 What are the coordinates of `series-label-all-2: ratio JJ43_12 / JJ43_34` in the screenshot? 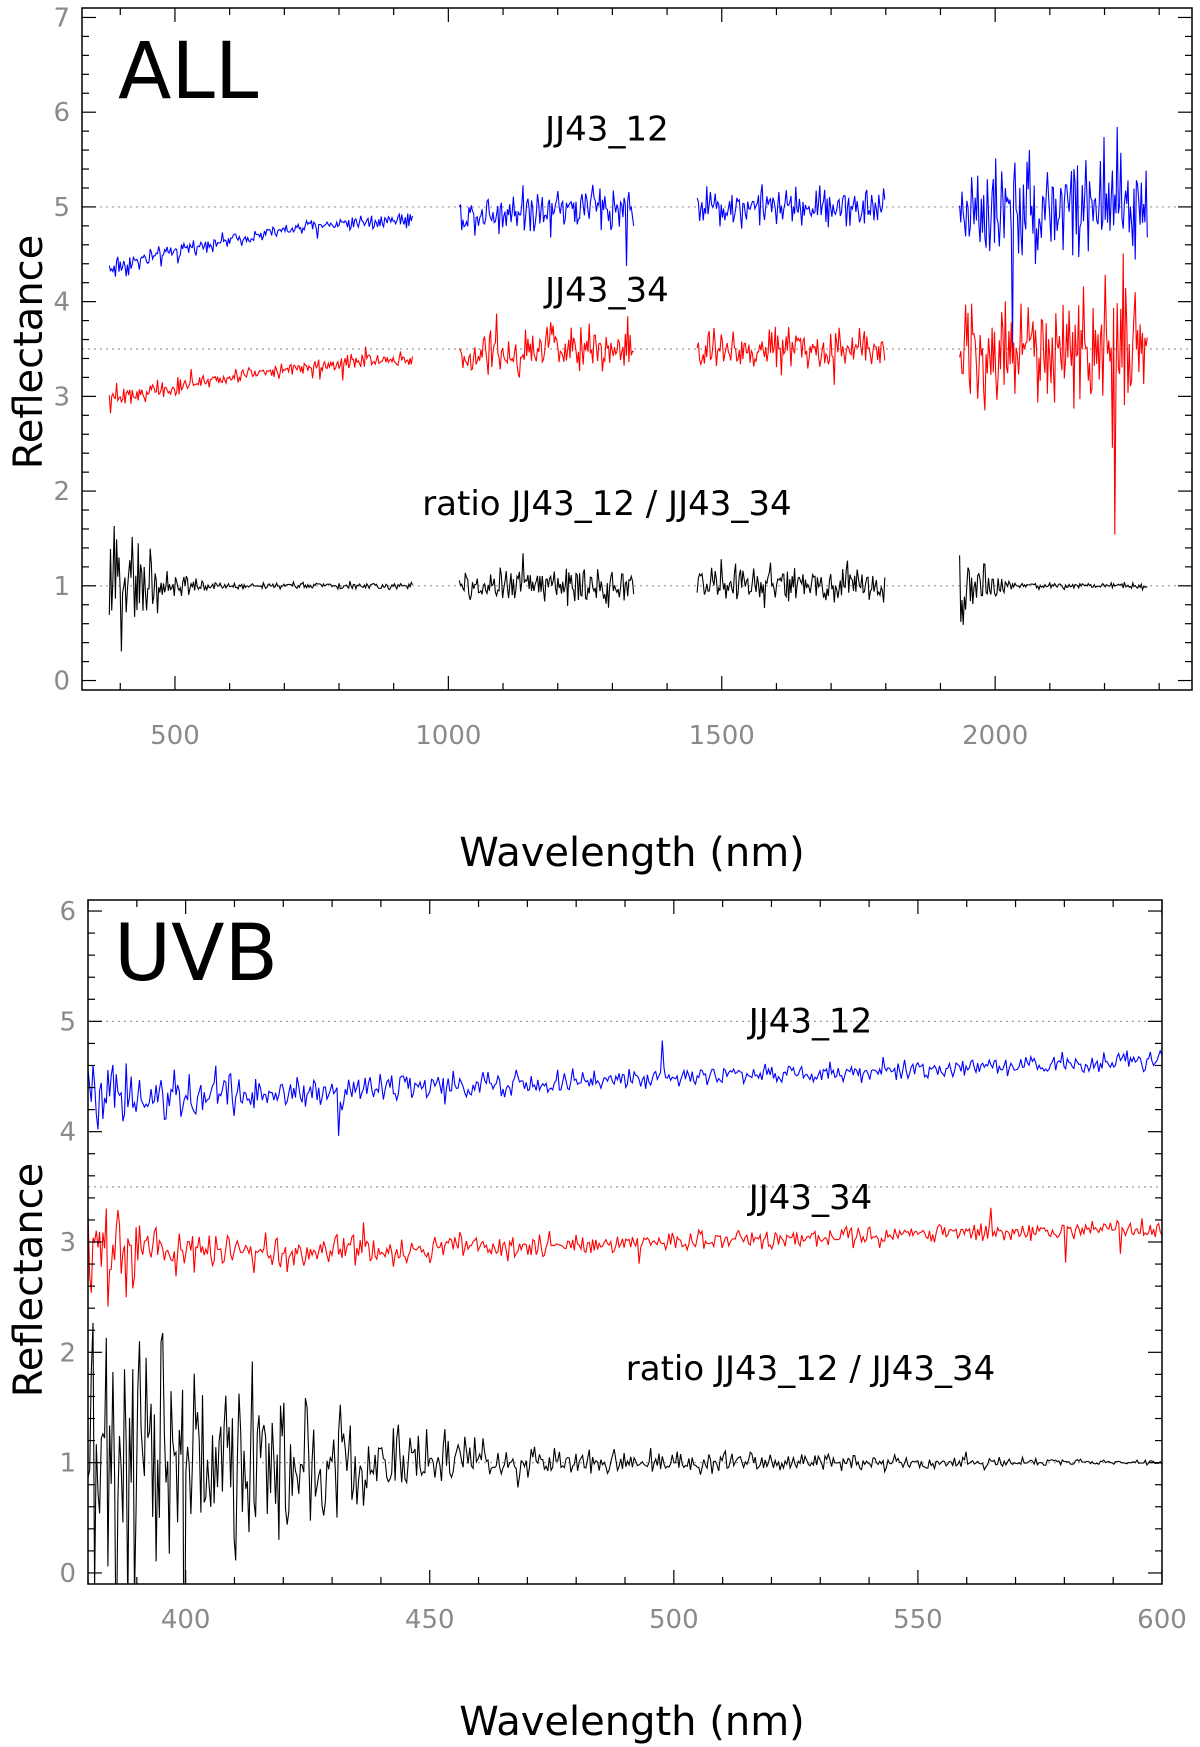 It's located at (606, 504).